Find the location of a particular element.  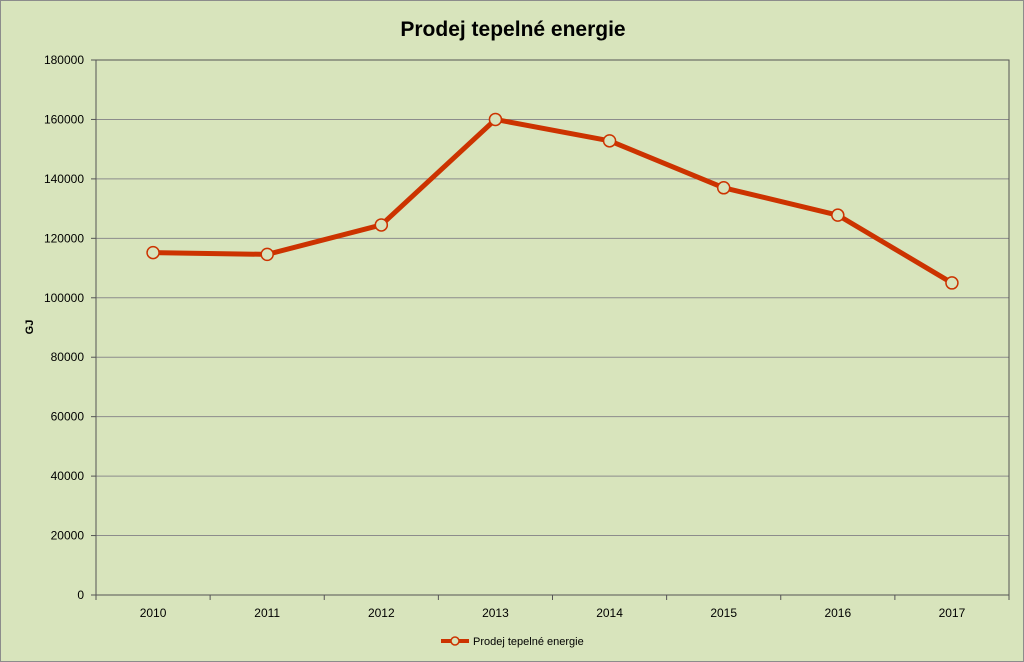

y-tick-label: 0 is located at coordinates (80, 595).